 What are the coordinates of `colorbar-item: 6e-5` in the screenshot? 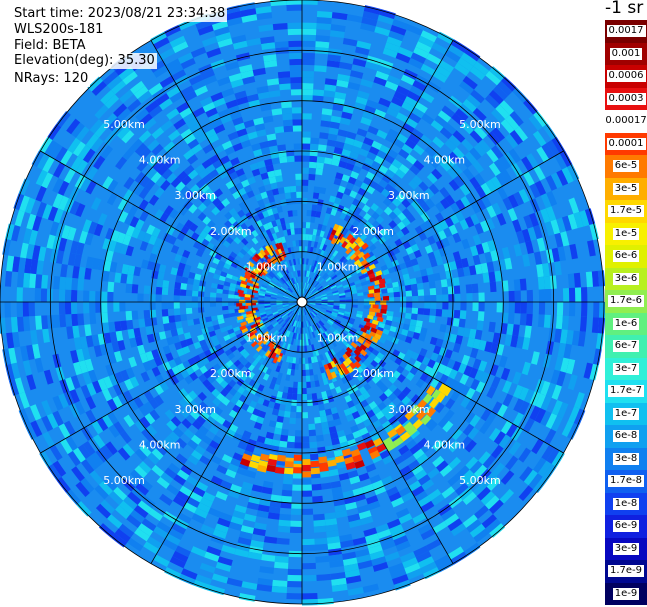 It's located at (626, 166).